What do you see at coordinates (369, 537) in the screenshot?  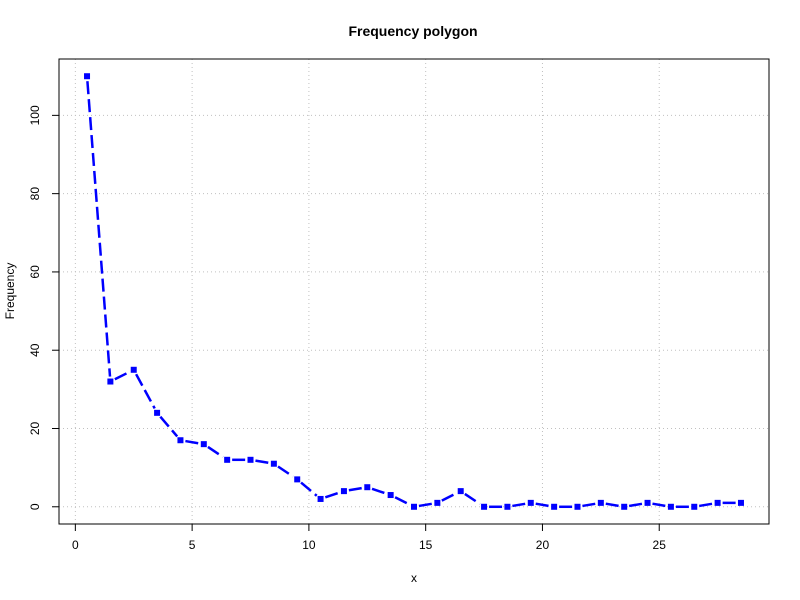 I see `x-axis: 0 5 10 15 20 25` at bounding box center [369, 537].